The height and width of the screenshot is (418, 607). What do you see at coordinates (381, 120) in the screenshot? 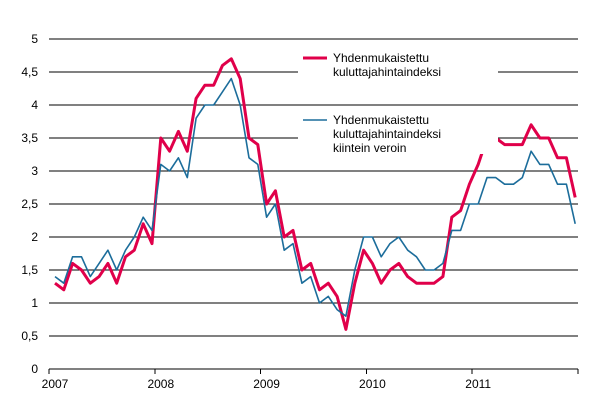
I see `legend-label-2: Yhdenmukaistettu` at bounding box center [381, 120].